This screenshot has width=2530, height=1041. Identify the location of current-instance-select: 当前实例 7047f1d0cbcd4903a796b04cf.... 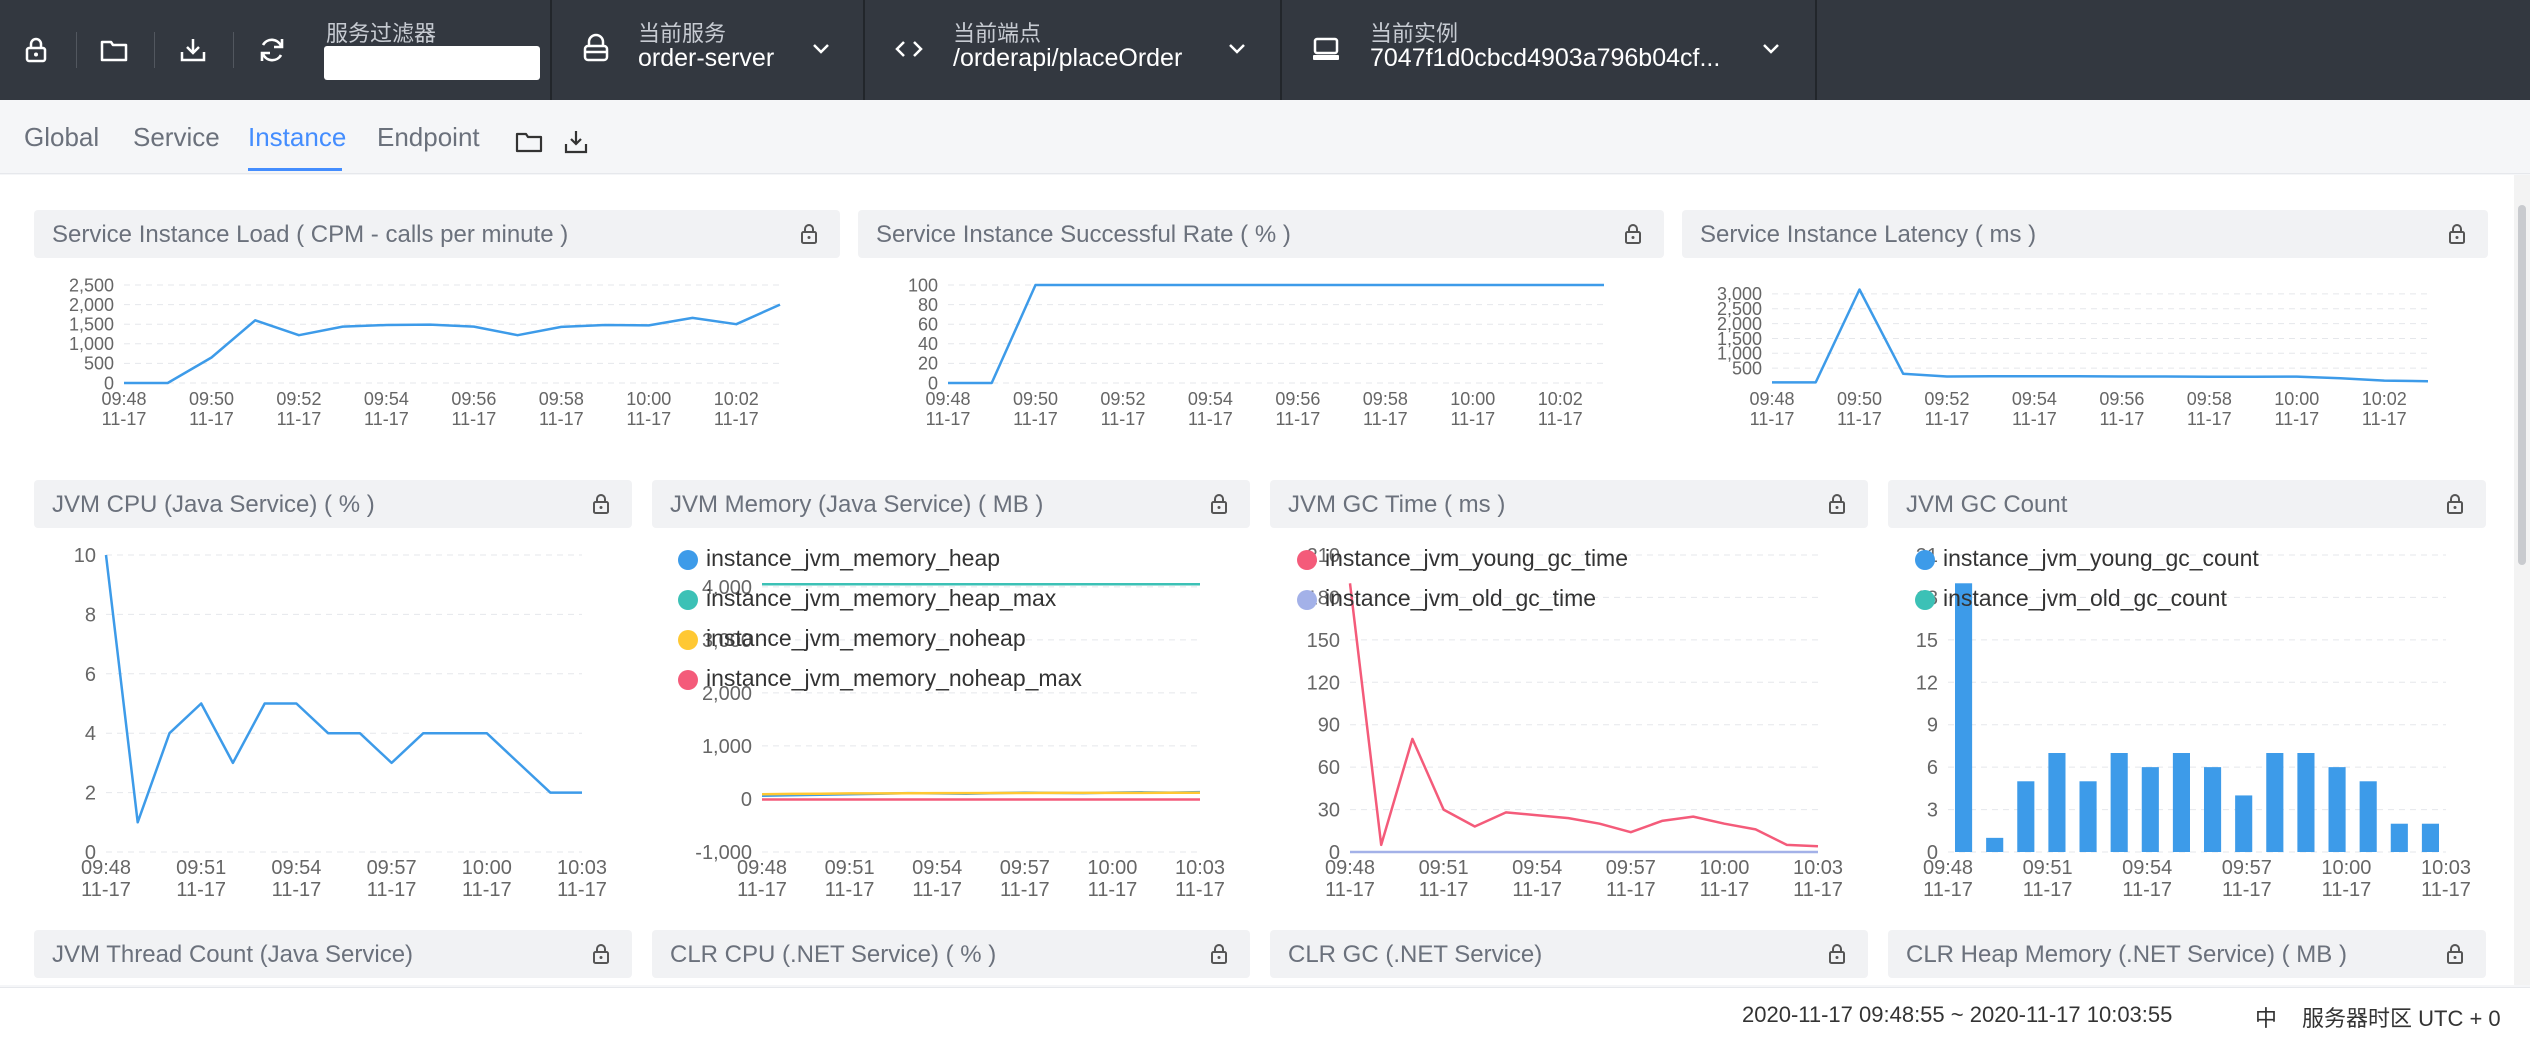
(1550, 50).